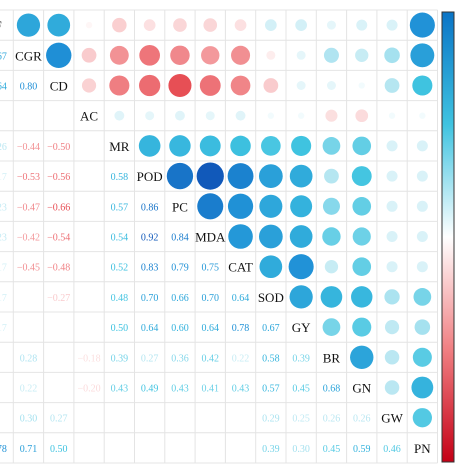 The width and height of the screenshot is (474, 474). I want to click on correlation-value: 0.43, so click(120, 389).